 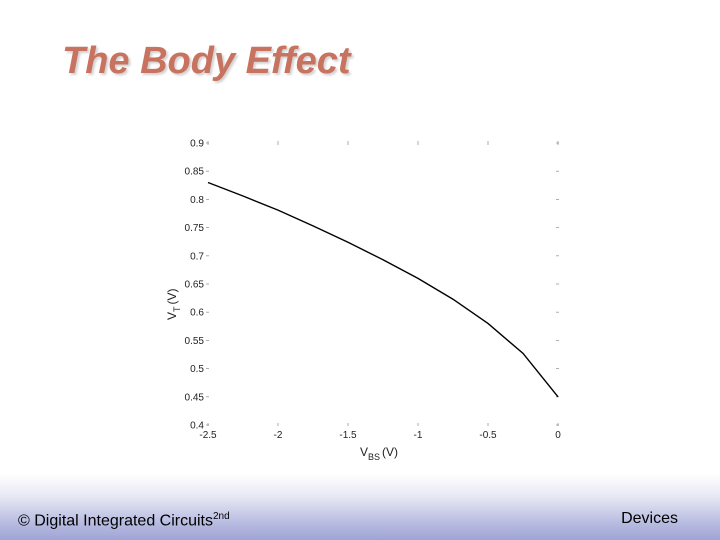 What do you see at coordinates (197, 369) in the screenshot?
I see `y-tick-label: 0.5` at bounding box center [197, 369].